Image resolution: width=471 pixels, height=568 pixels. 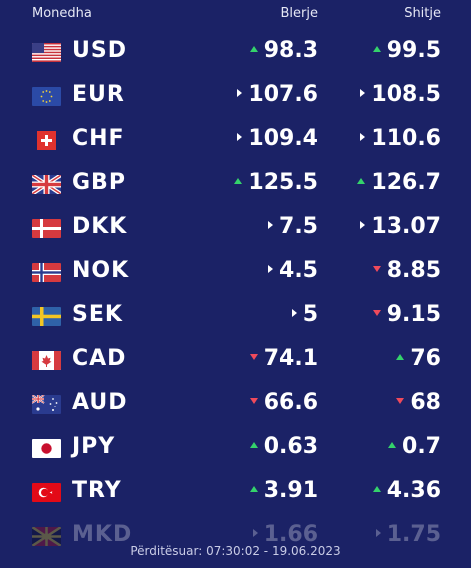 What do you see at coordinates (406, 314) in the screenshot?
I see `sell-value: 9.15` at bounding box center [406, 314].